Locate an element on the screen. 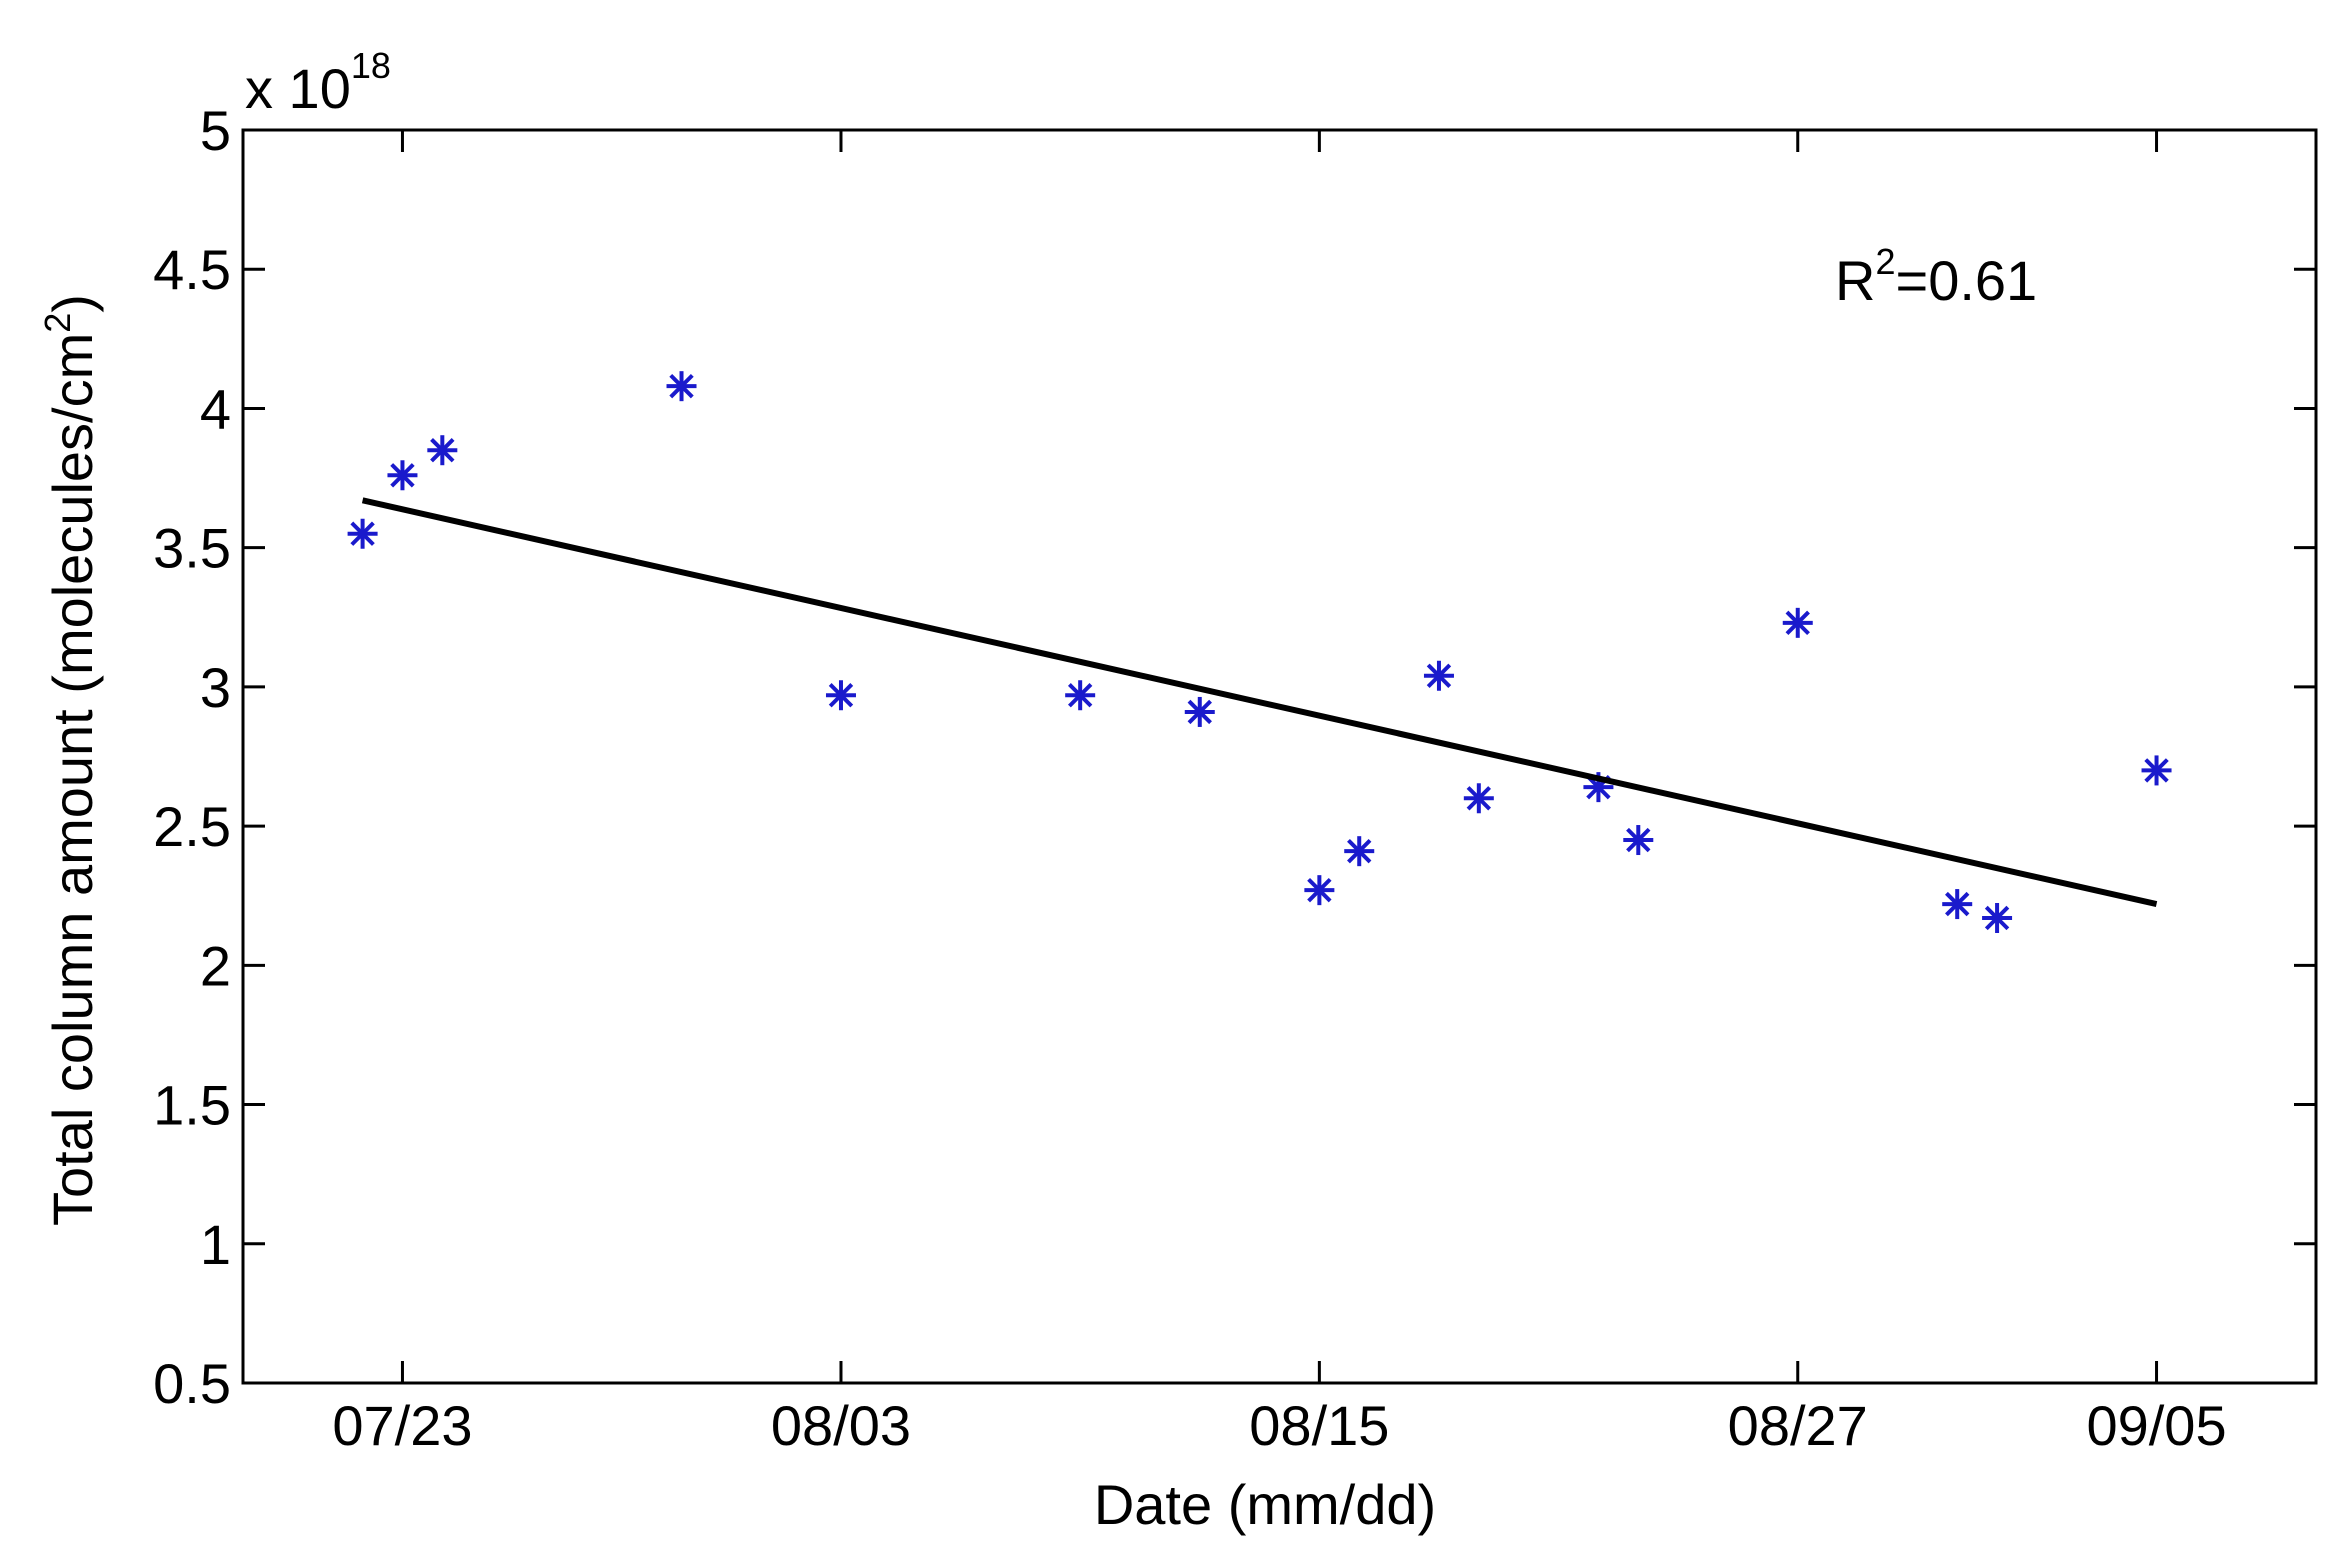  y-tick-label: 2 is located at coordinates (215, 965).